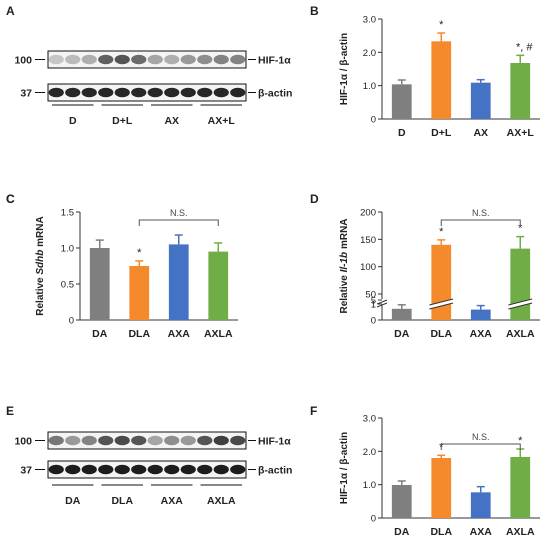  I want to click on y-axis-label: Relative Sdhb mRNA, so click(40, 265).